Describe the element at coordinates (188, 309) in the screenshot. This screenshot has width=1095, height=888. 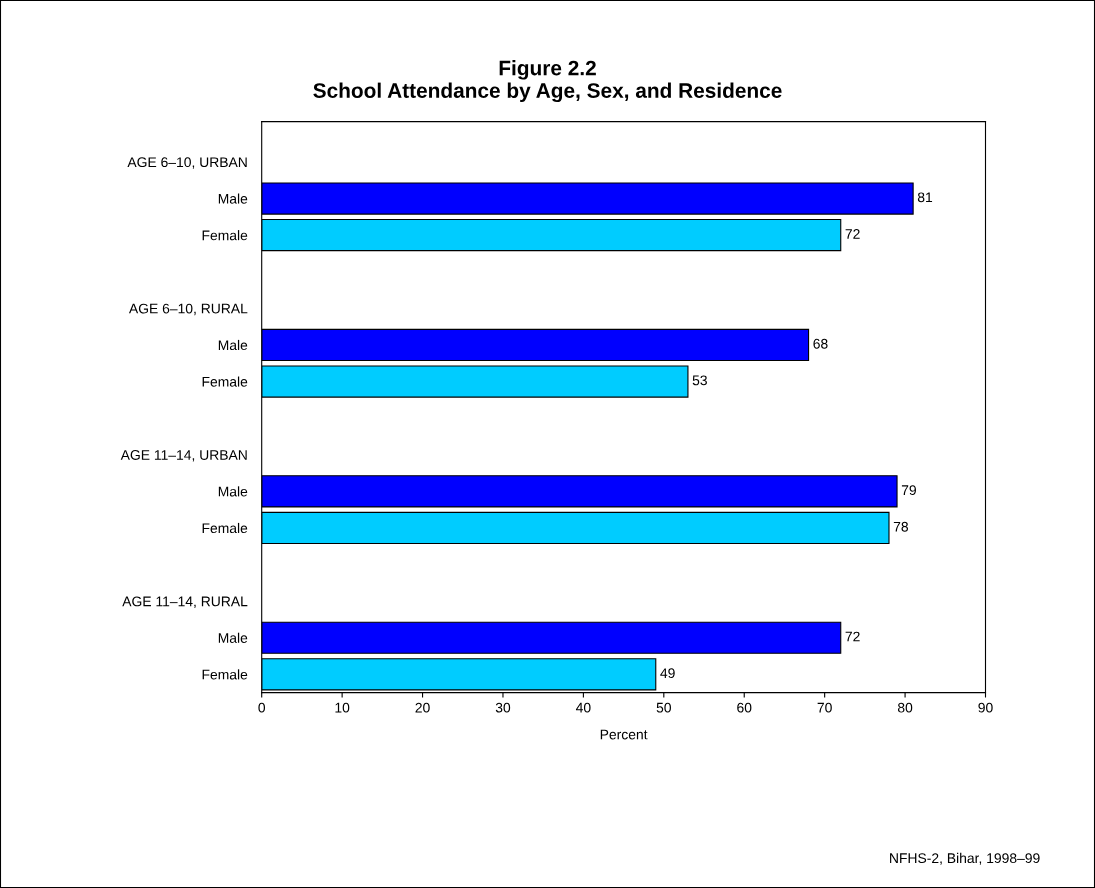
I see `y-tick-label: AGE 6–10, RURAL` at that location.